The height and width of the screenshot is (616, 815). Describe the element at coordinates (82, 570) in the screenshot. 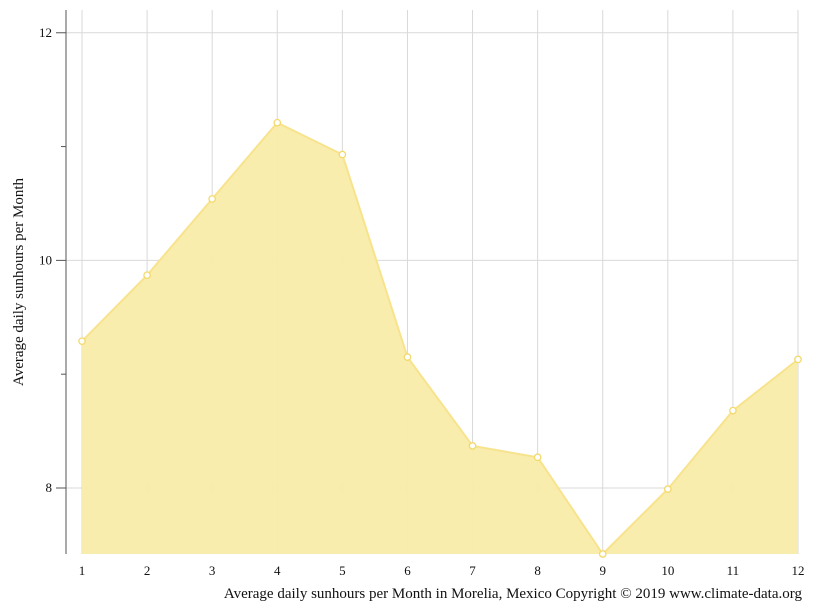

I see `x-tick-label-1: 1` at that location.